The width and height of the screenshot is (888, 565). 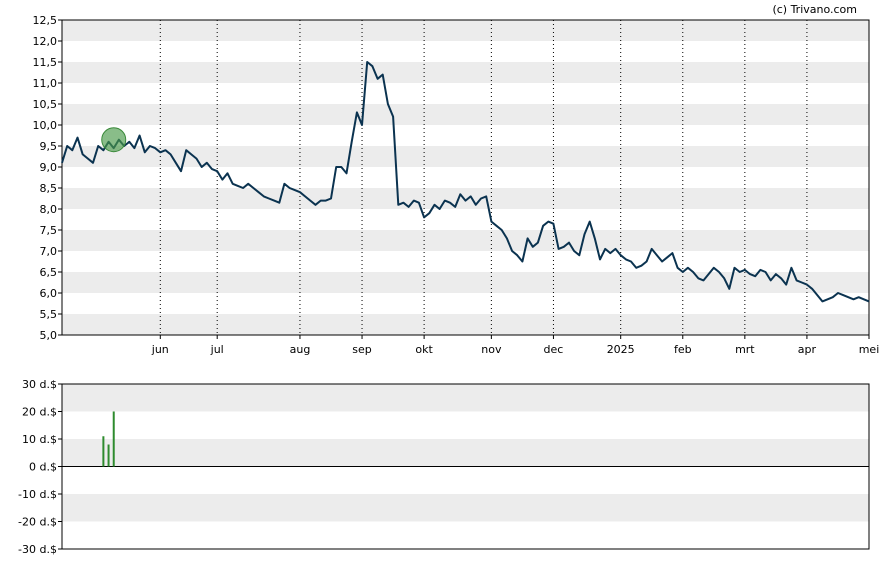 What do you see at coordinates (45, 104) in the screenshot?
I see `price-y-tick-label: 10,5` at bounding box center [45, 104].